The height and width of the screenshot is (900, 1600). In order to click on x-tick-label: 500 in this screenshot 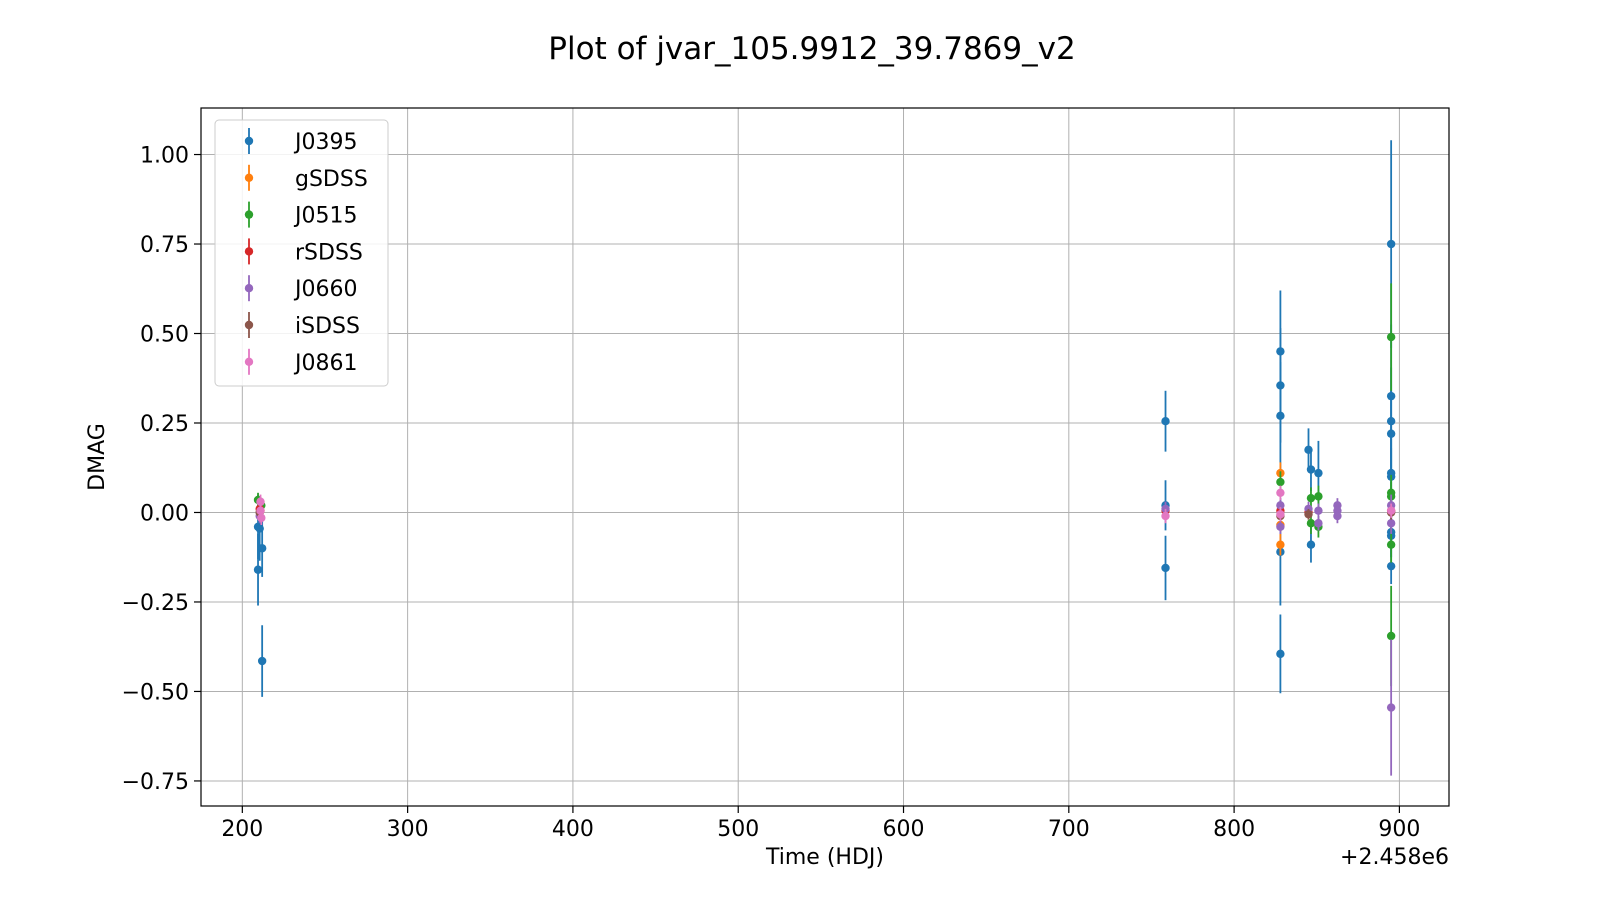, I will do `click(738, 829)`.